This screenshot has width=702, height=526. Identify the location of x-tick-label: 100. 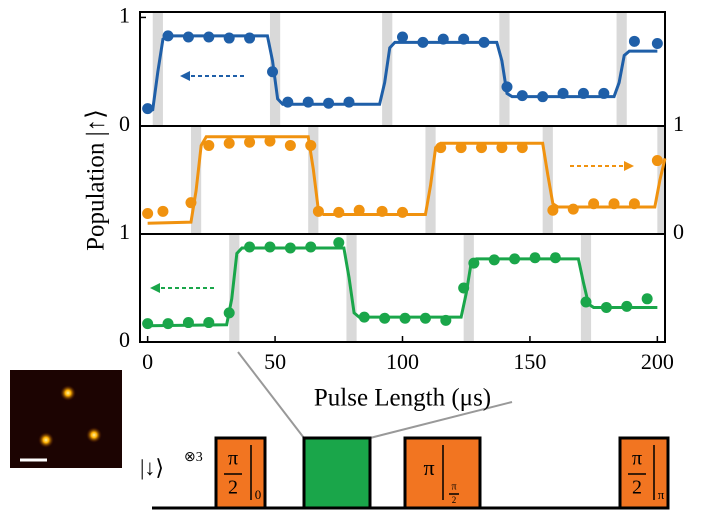
(402, 361).